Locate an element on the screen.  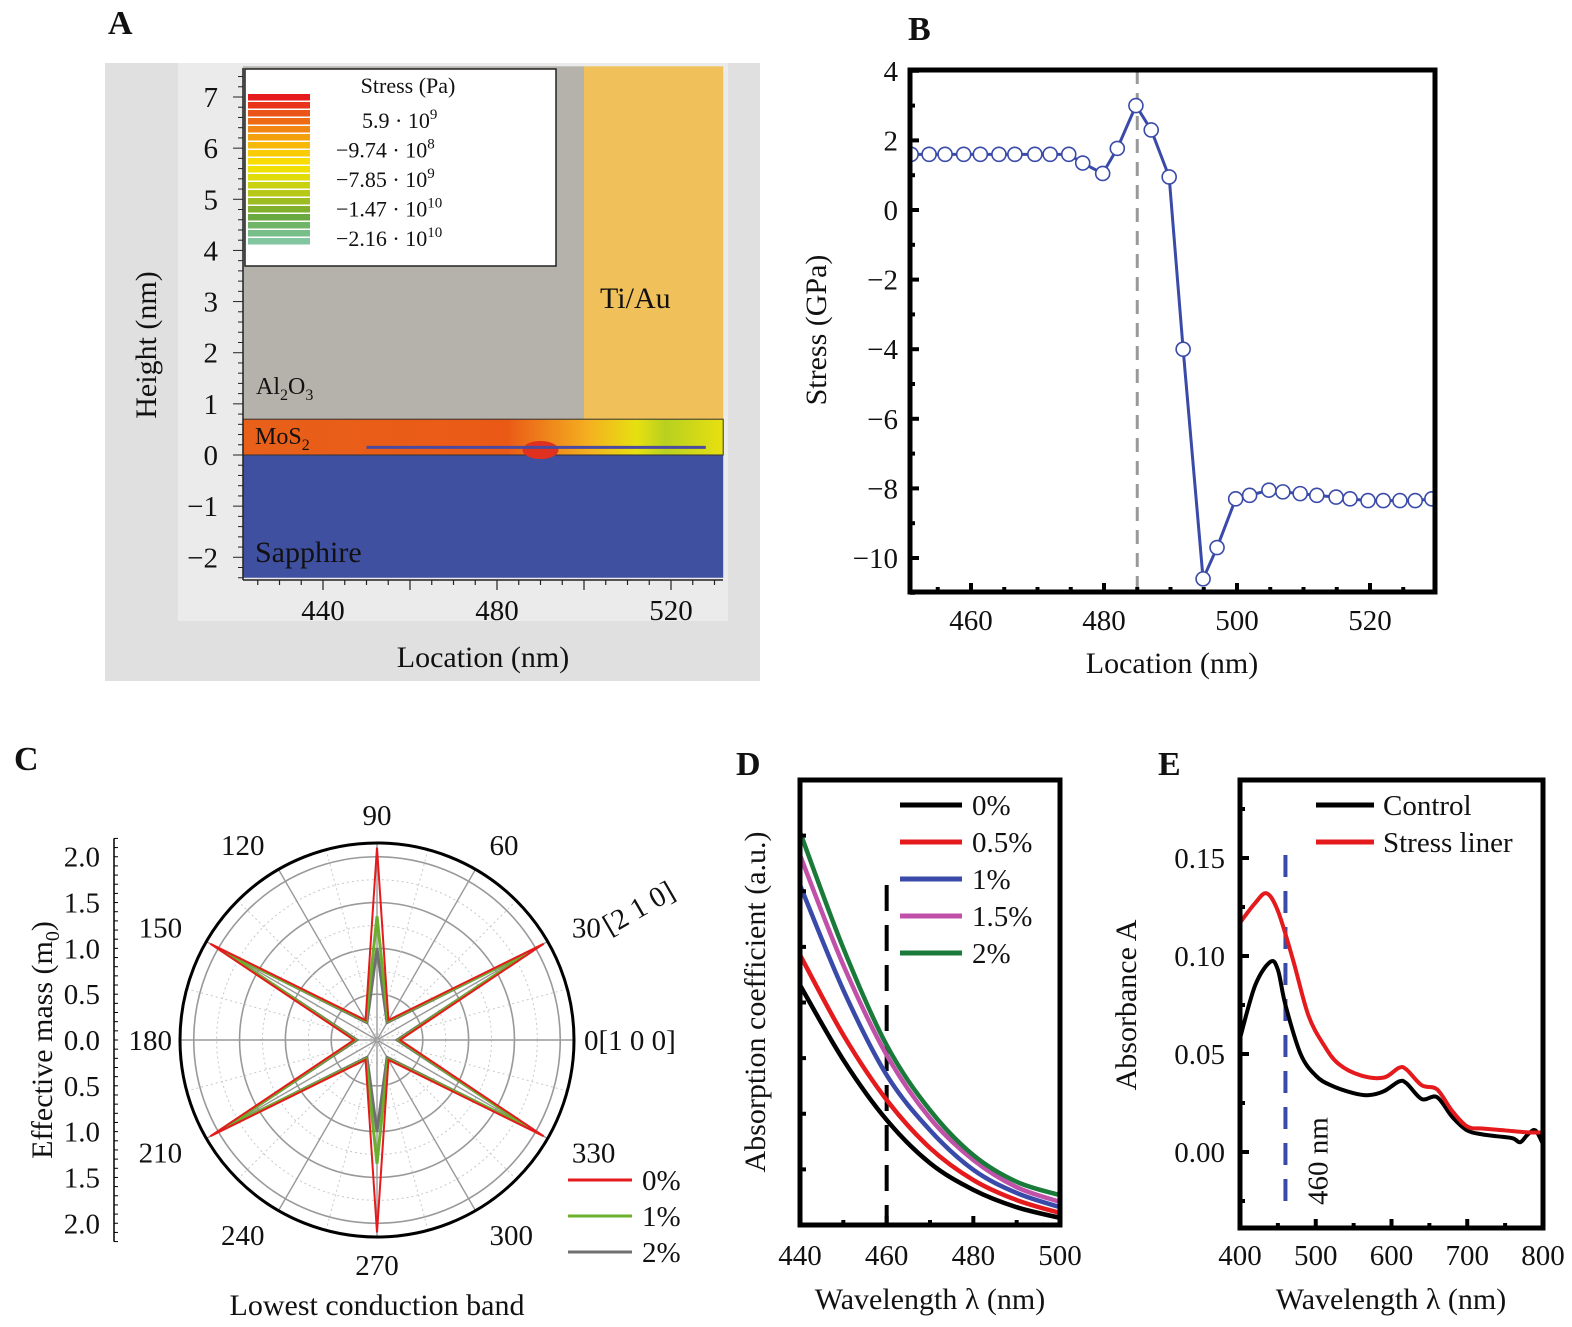
y-tick-label: −1 is located at coordinates (202, 507).